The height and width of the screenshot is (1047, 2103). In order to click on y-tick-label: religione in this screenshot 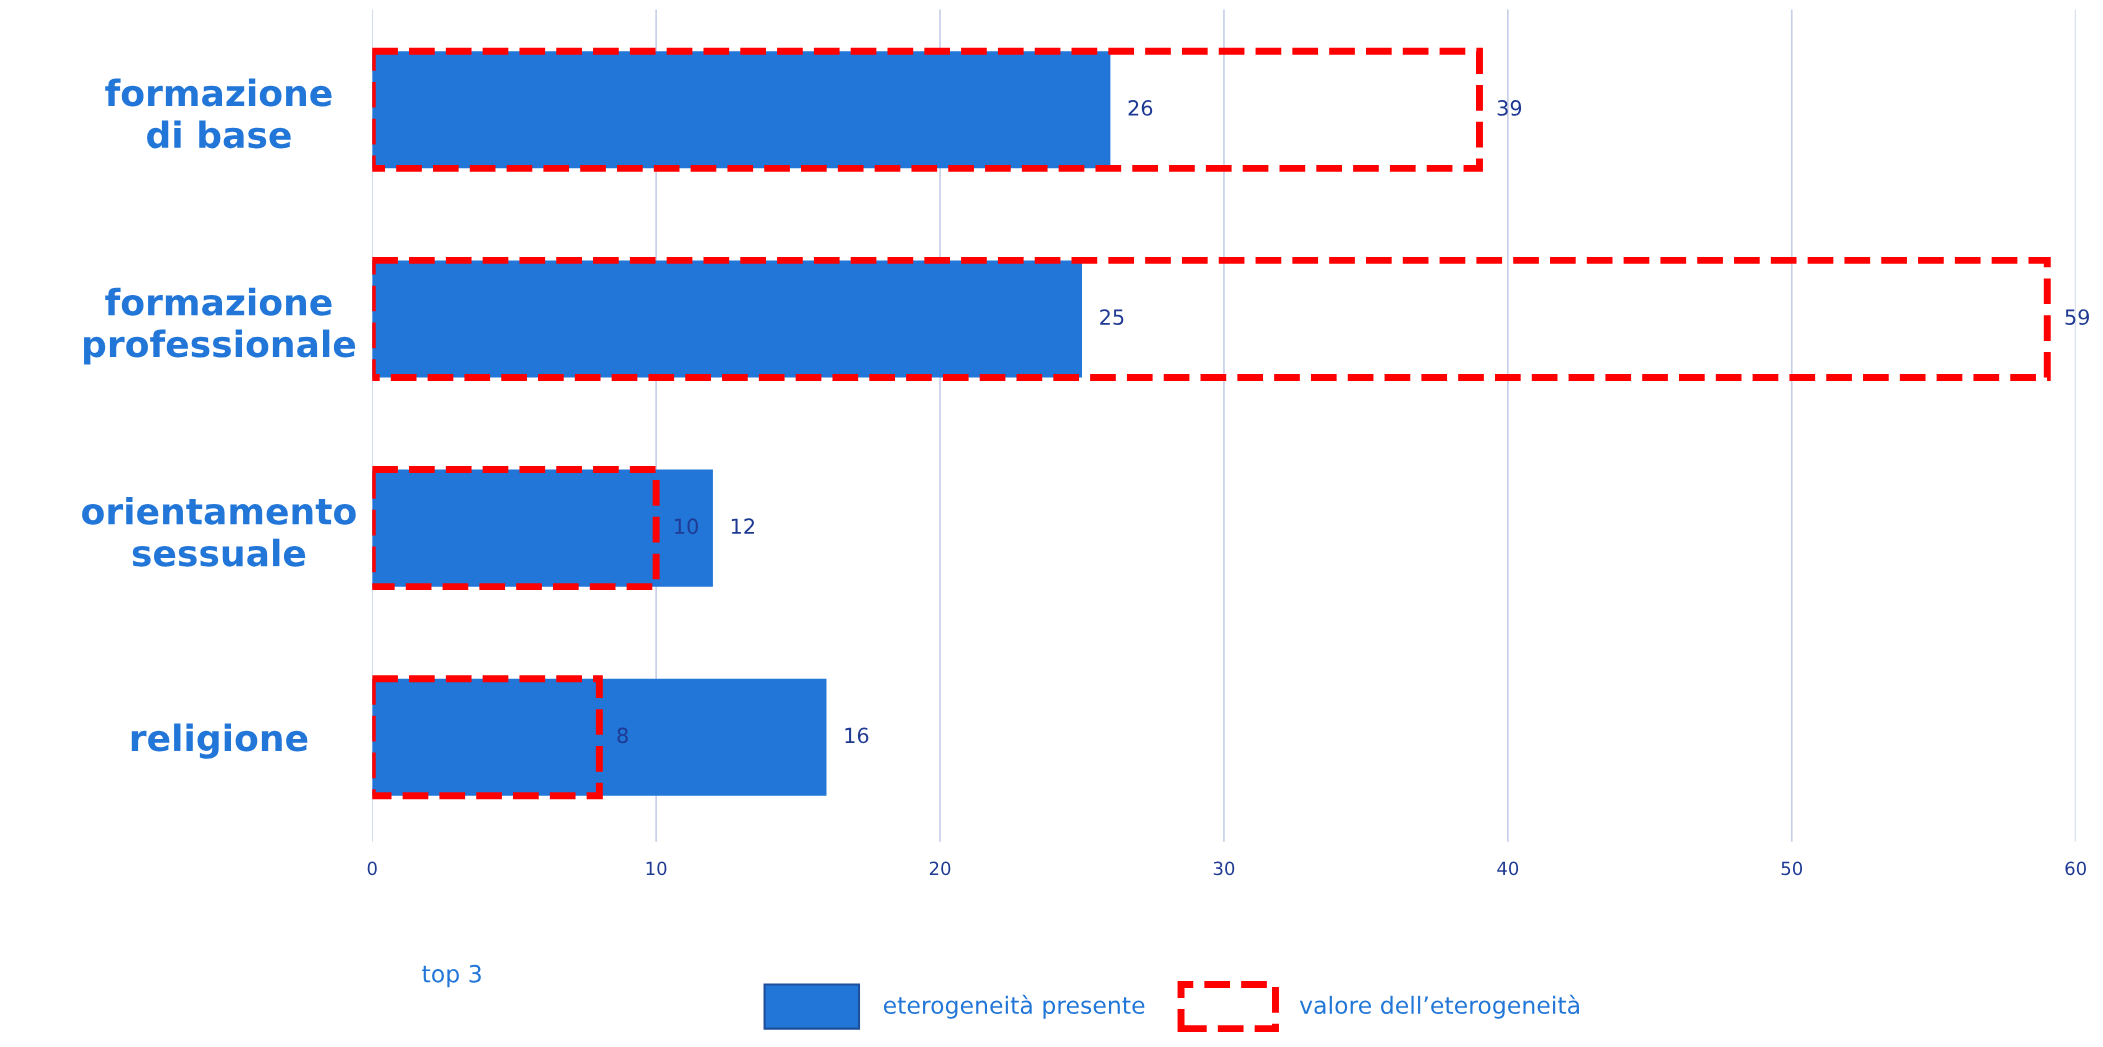, I will do `click(219, 741)`.